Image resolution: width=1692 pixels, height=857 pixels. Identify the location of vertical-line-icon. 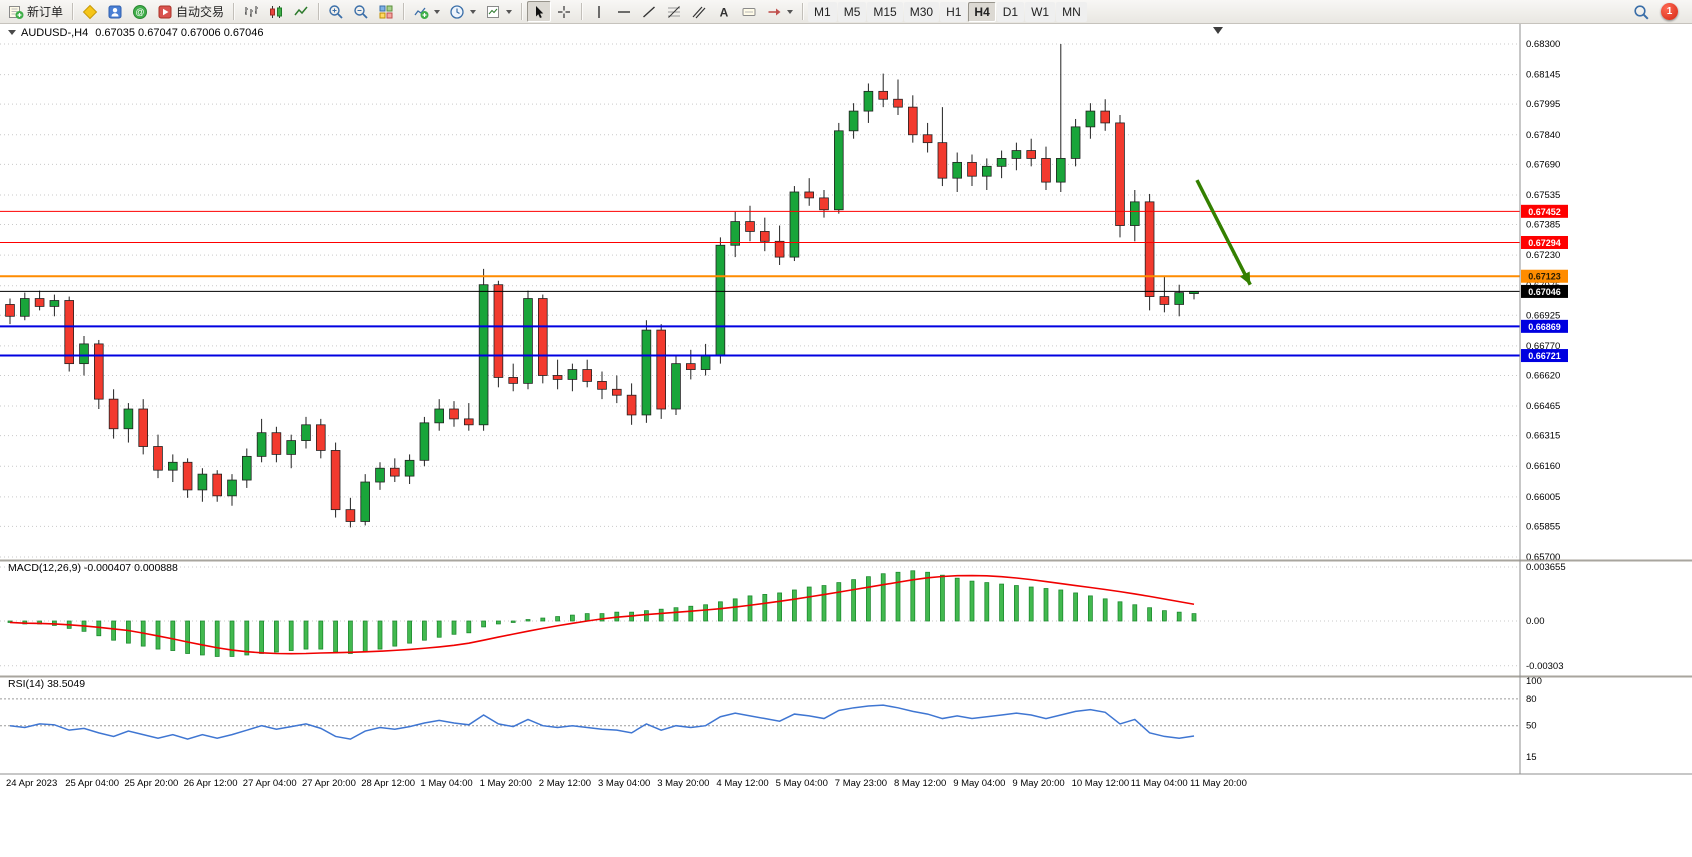
(599, 12).